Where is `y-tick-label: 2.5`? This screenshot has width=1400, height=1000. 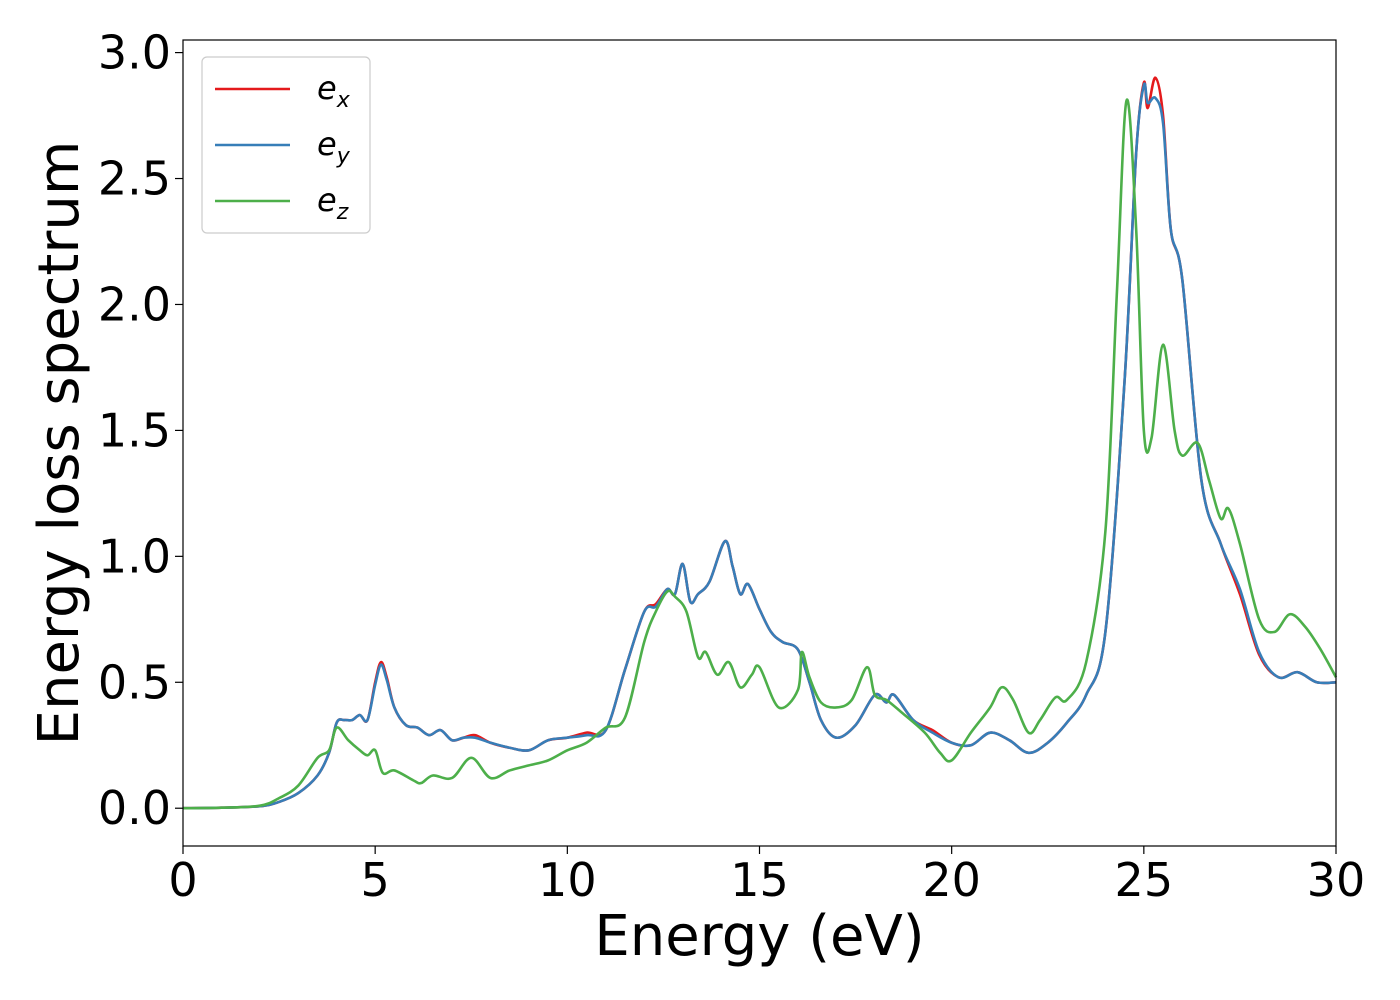
y-tick-label: 2.5 is located at coordinates (134, 179).